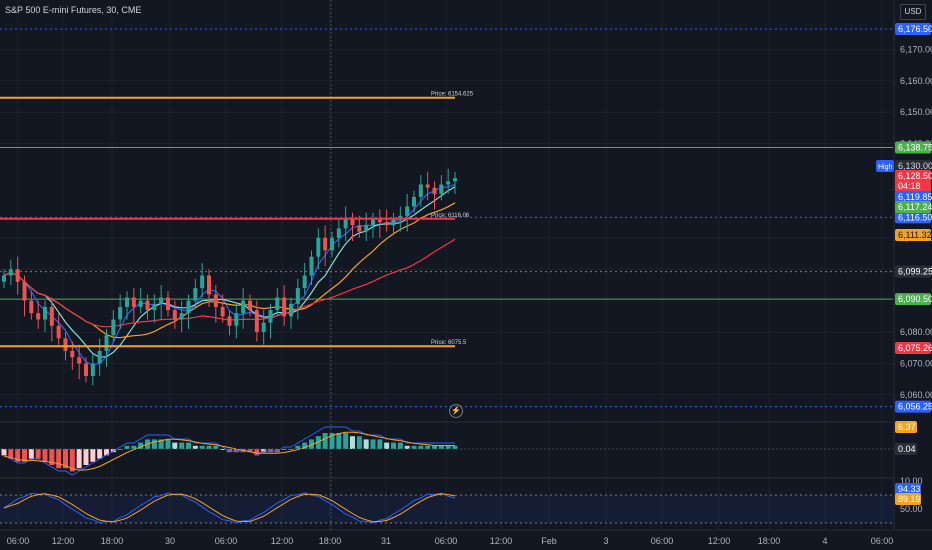  What do you see at coordinates (456, 411) in the screenshot?
I see `lightning-icon: ⚡` at bounding box center [456, 411].